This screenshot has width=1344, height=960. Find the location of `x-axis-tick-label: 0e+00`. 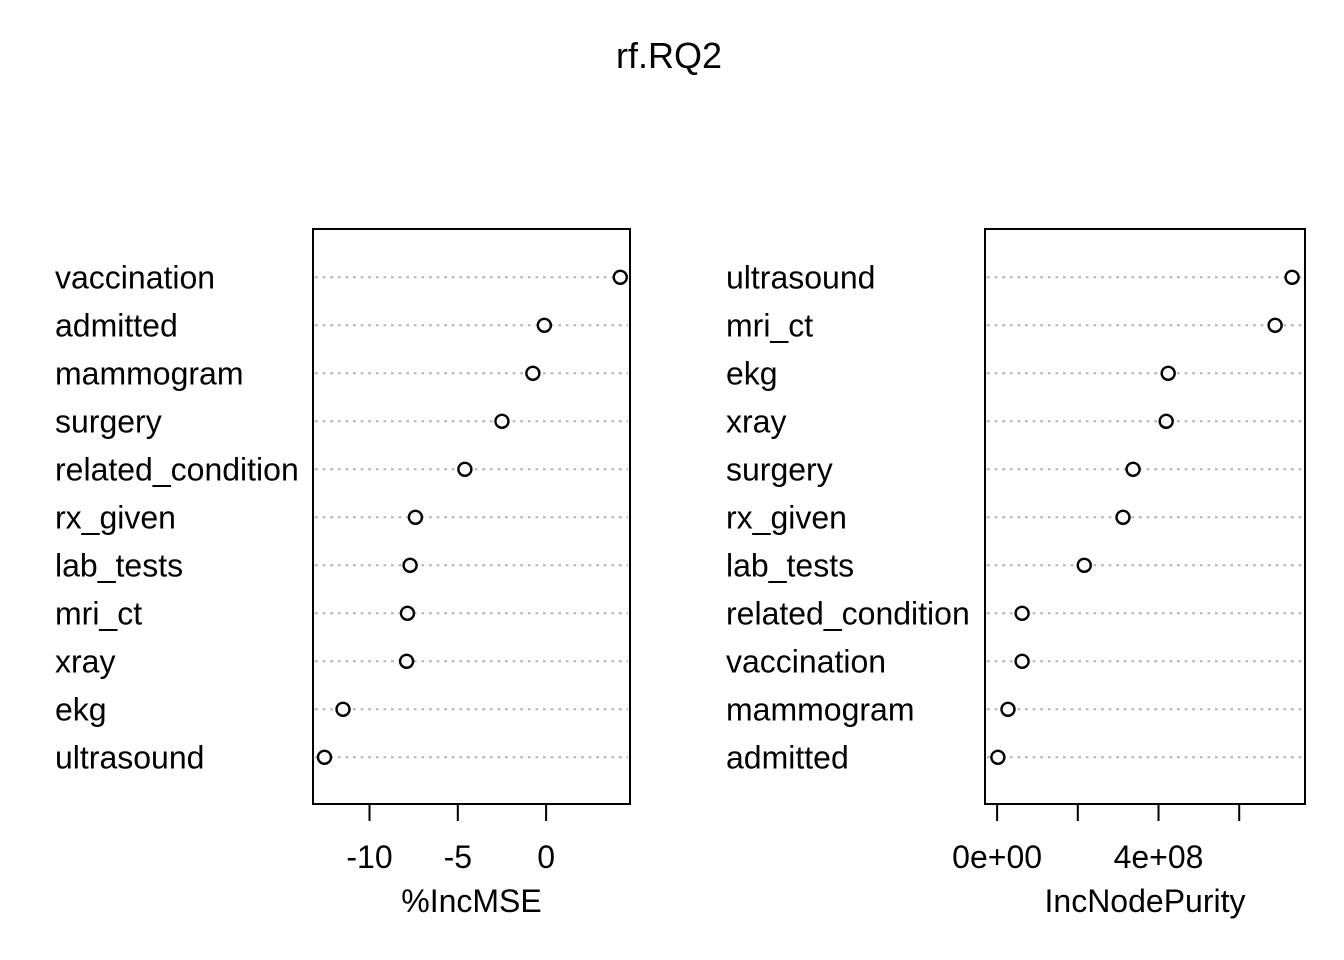

x-axis-tick-label: 0e+00 is located at coordinates (997, 857).